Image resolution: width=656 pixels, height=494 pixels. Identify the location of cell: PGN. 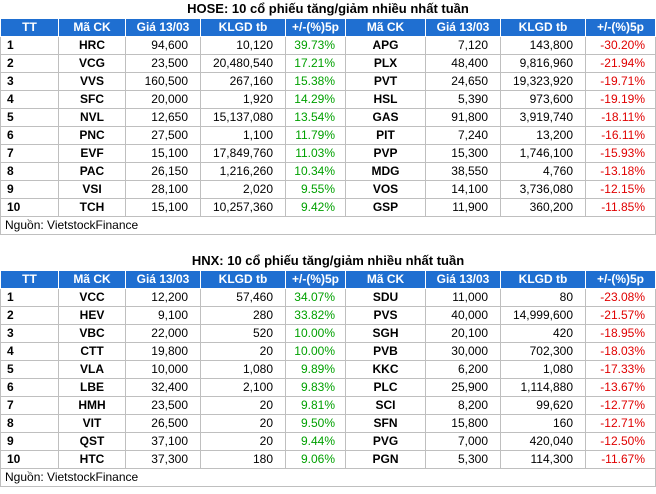
(385, 459).